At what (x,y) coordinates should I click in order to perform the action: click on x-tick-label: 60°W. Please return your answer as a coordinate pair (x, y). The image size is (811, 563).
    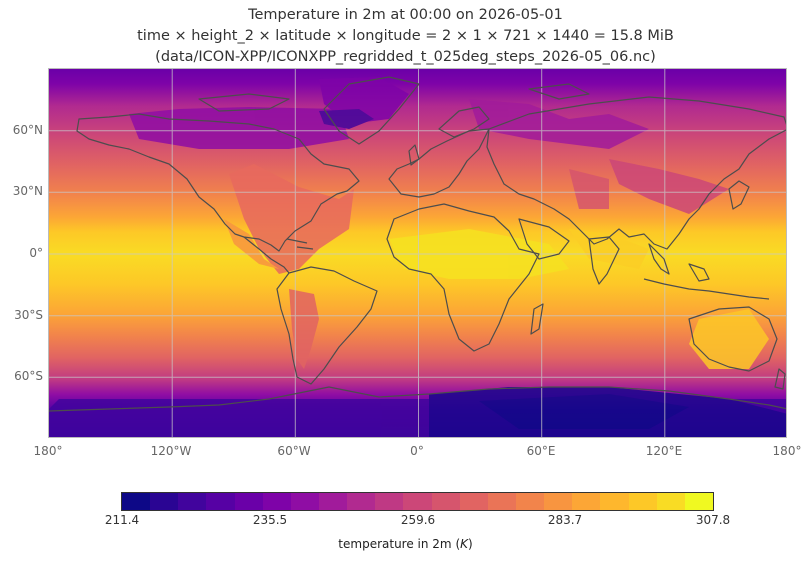
    Looking at the image, I should click on (294, 451).